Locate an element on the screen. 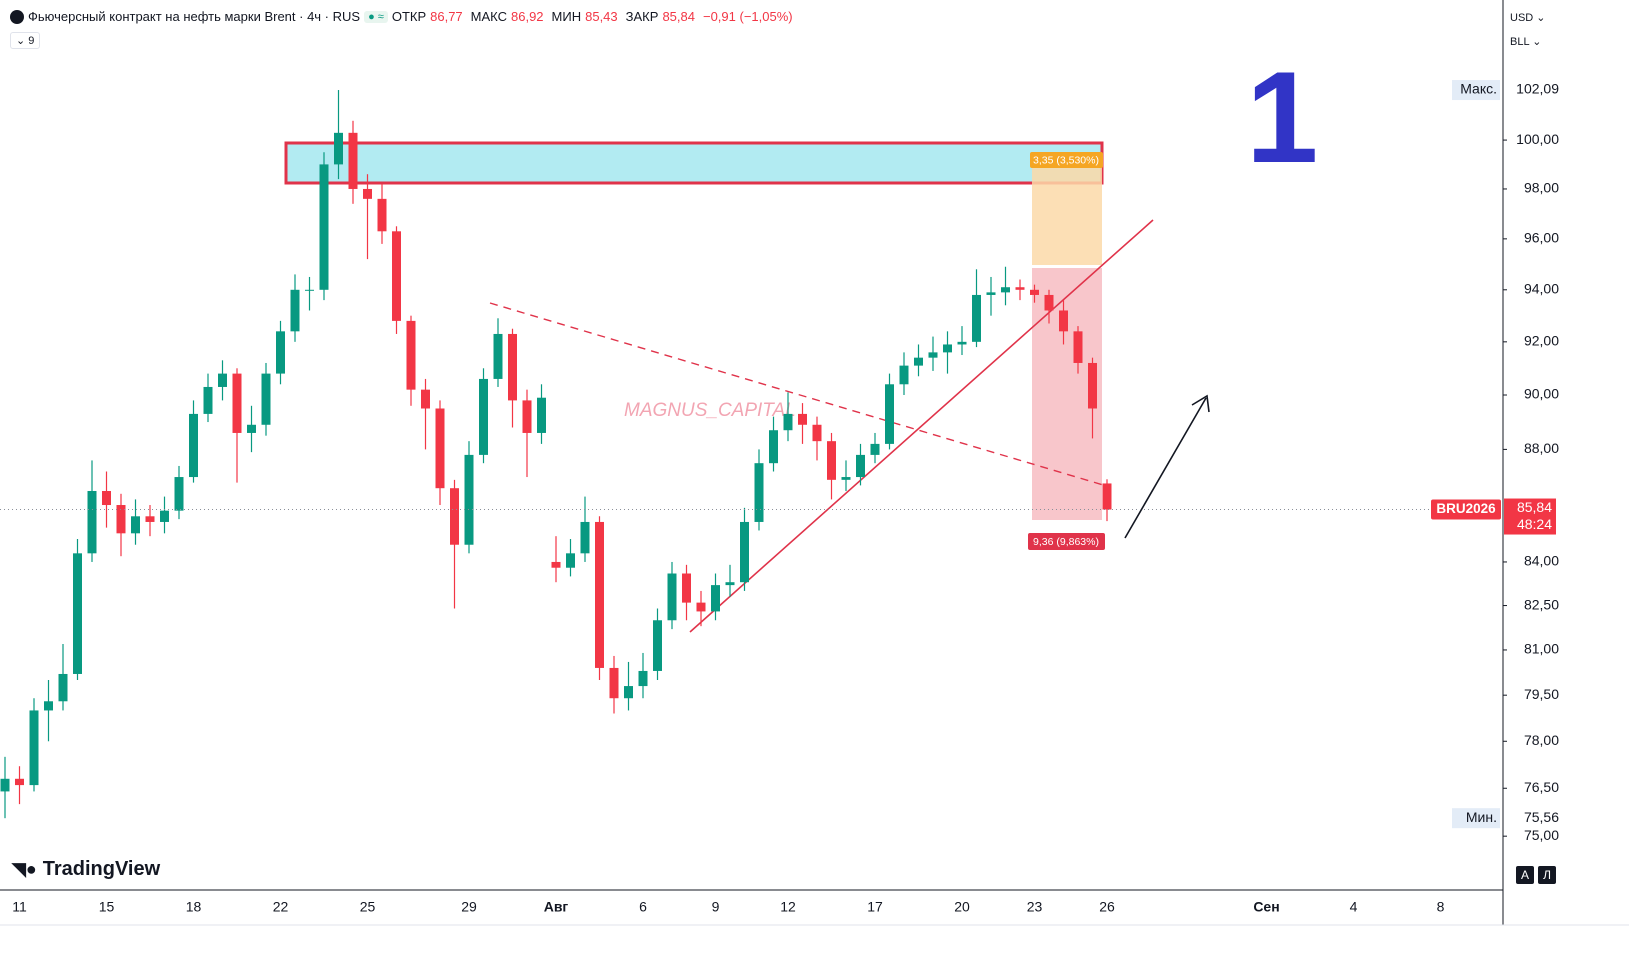  arrow-line is located at coordinates (1165, 468).